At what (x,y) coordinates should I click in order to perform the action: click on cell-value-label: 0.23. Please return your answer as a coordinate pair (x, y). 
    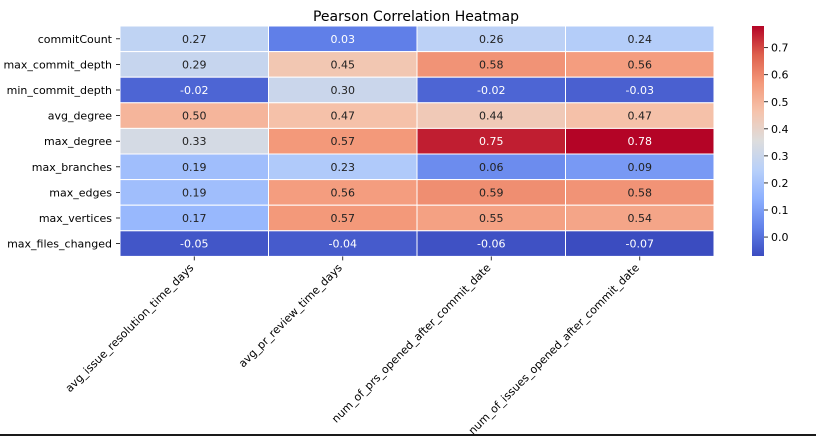
    Looking at the image, I should click on (343, 167).